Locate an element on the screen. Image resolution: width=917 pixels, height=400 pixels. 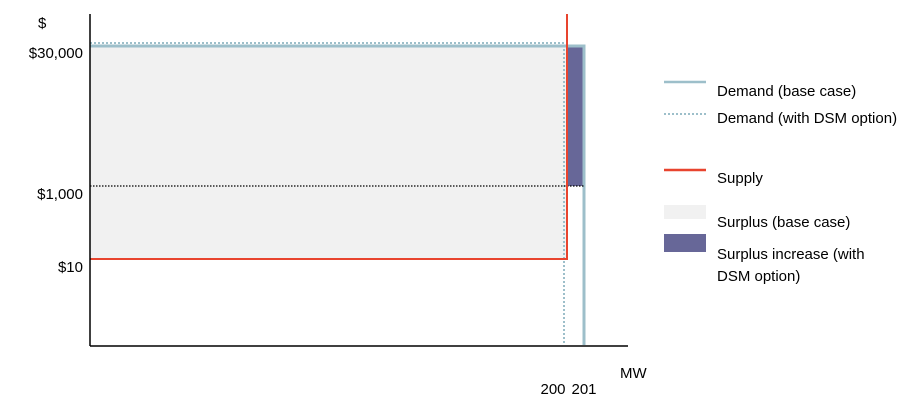
legend-label-demand-base: Demand (base case) is located at coordinates (787, 91).